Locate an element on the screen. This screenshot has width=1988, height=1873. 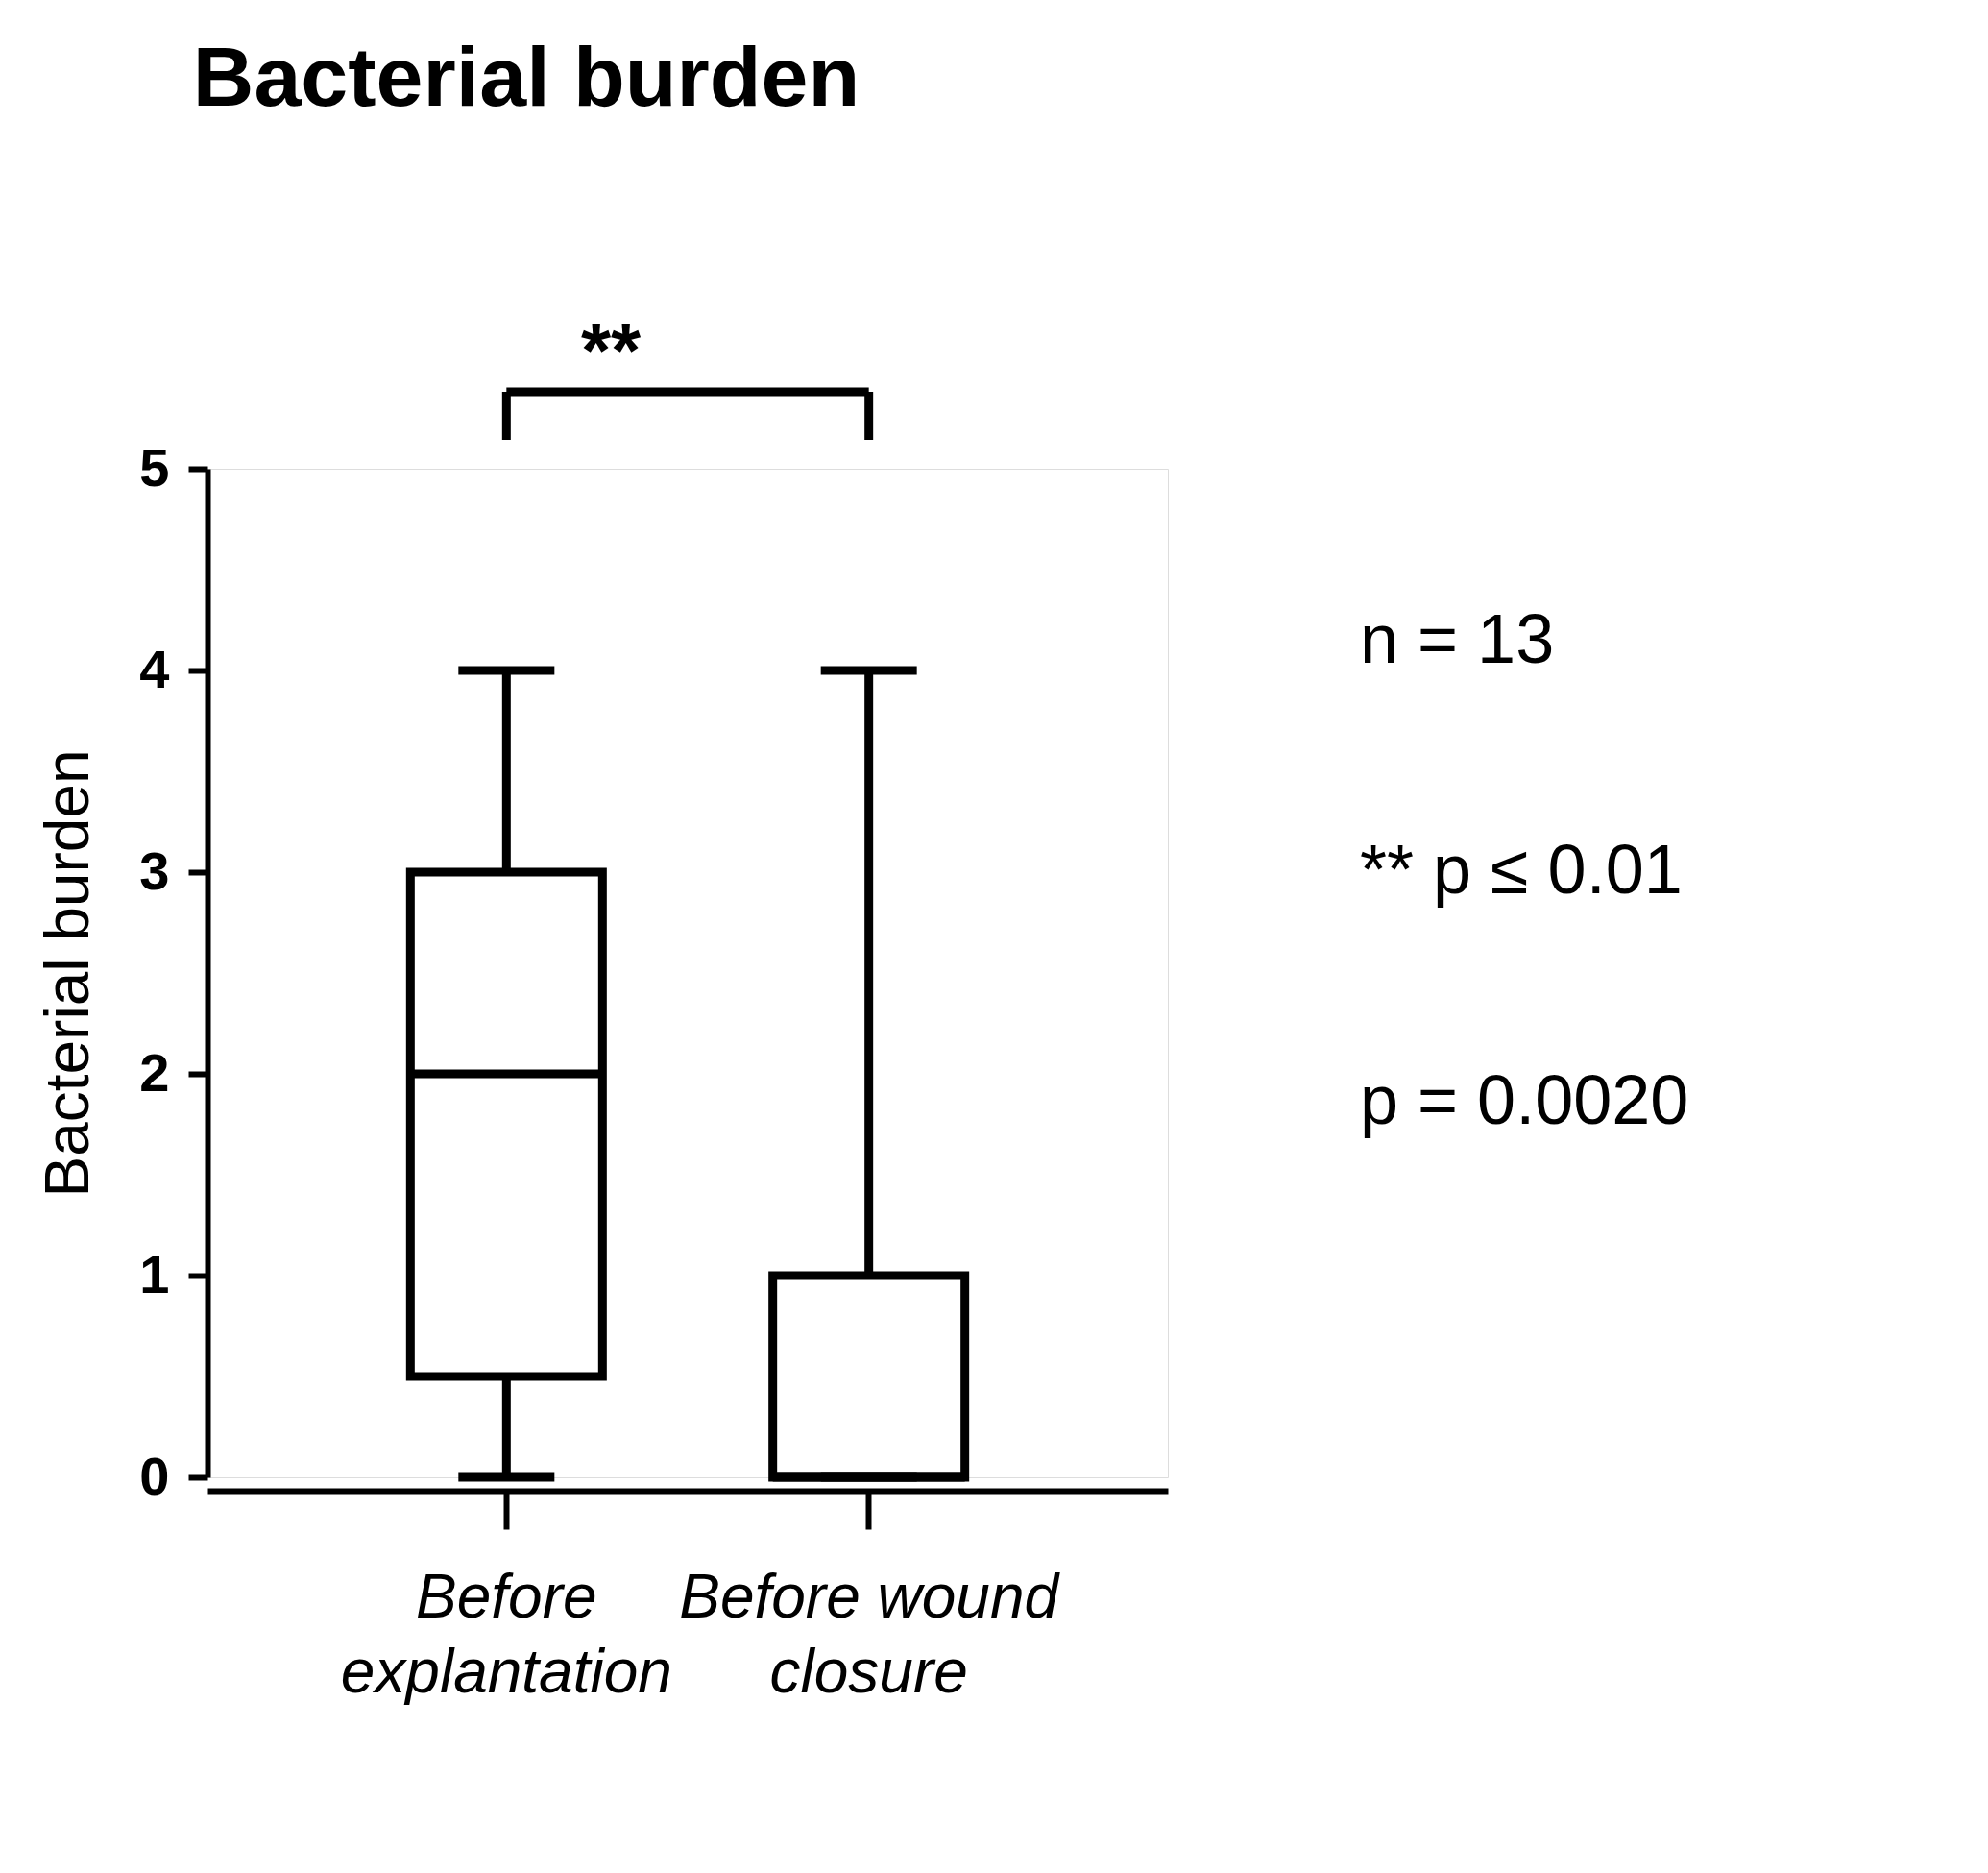
y-tick-label: 3 is located at coordinates (155, 870).